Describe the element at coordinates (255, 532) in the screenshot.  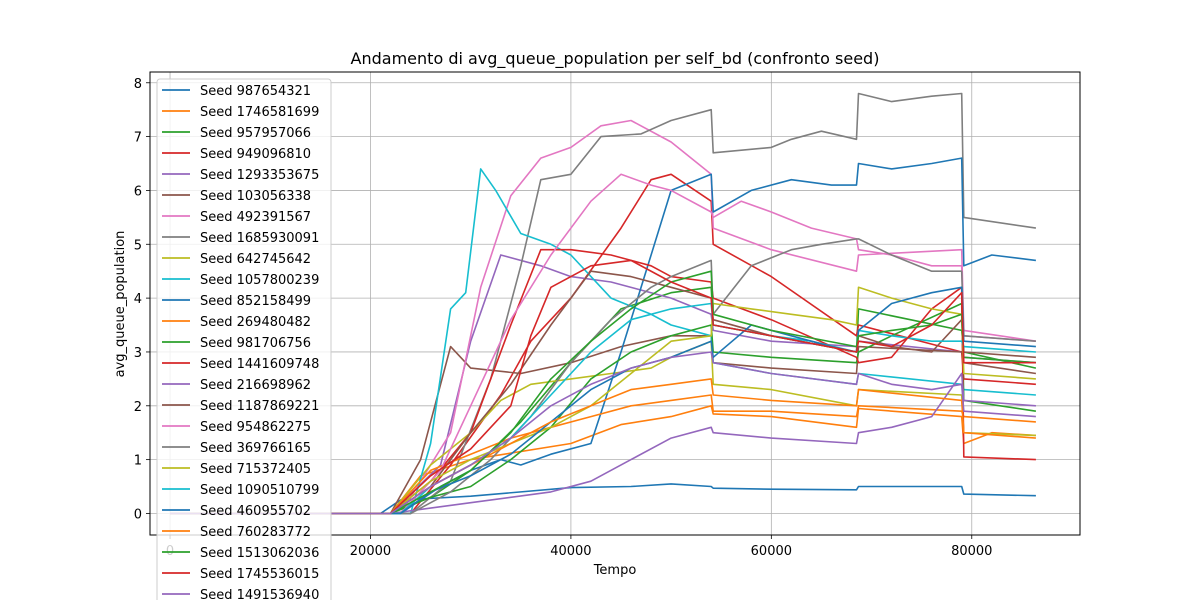
I see `legend-entry: Seed 760283772` at that location.